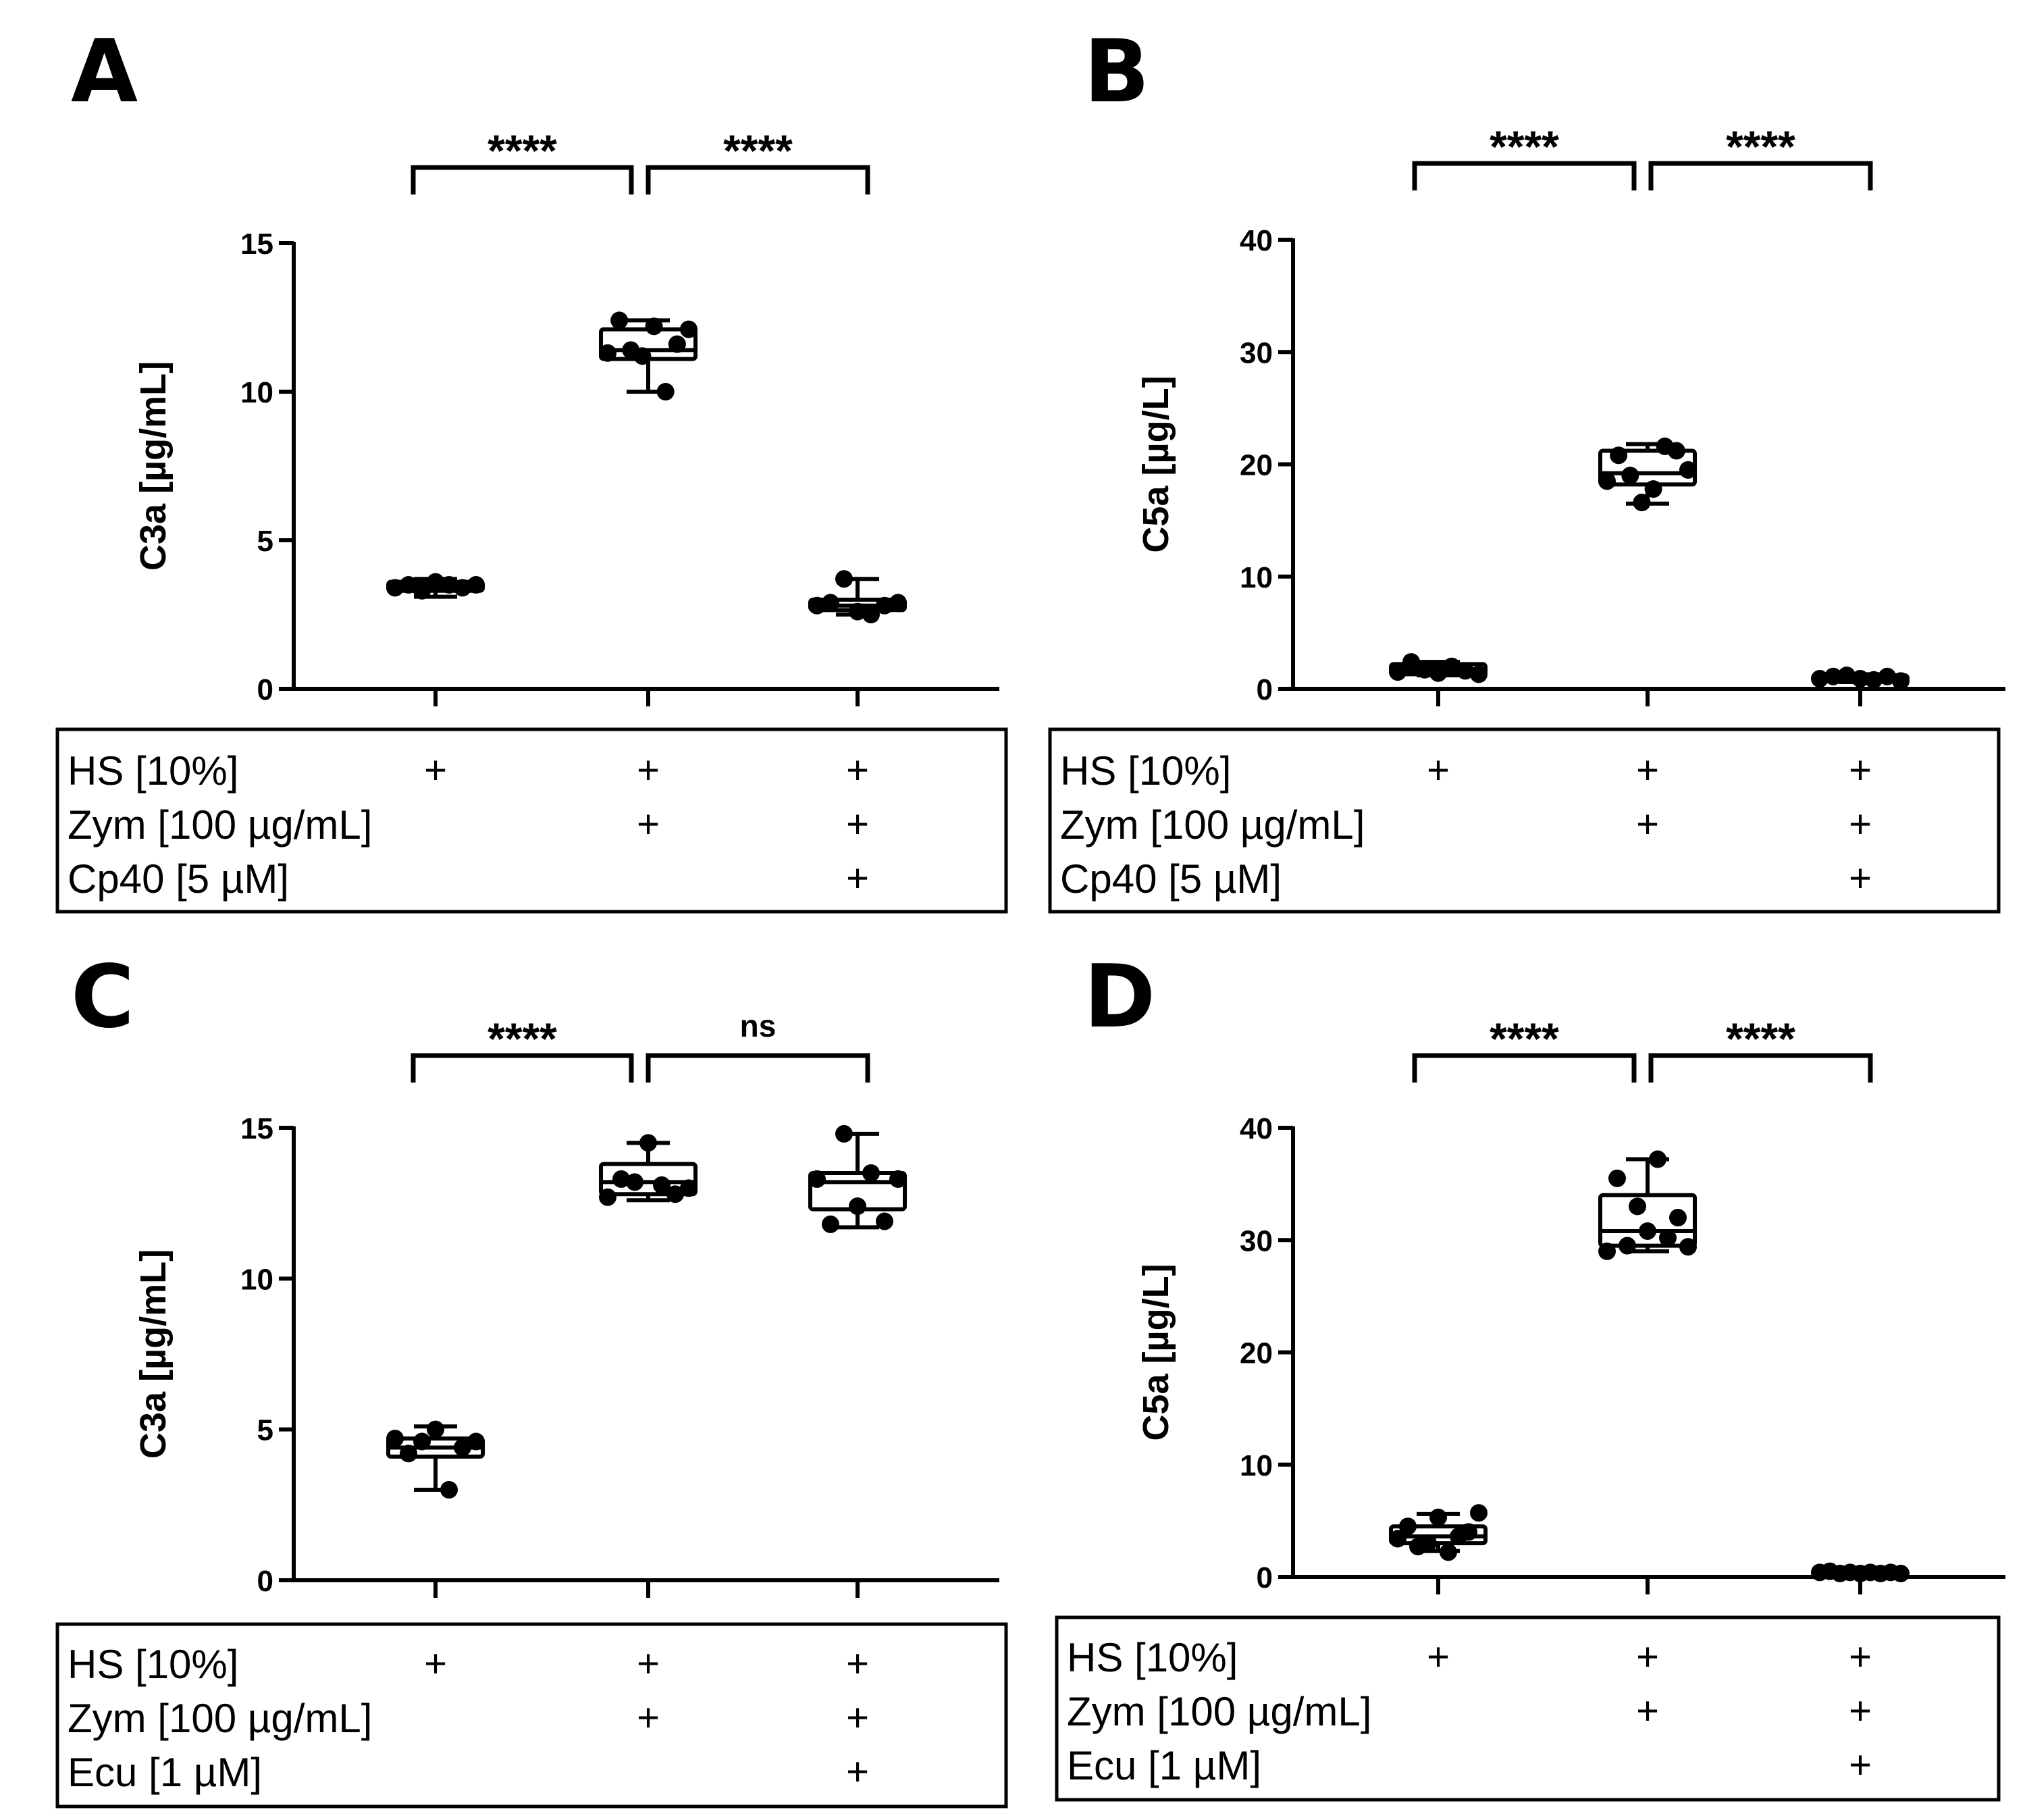 The height and width of the screenshot is (1820, 2025). What do you see at coordinates (1256, 1128) in the screenshot?
I see `y-tick-label: 40` at bounding box center [1256, 1128].